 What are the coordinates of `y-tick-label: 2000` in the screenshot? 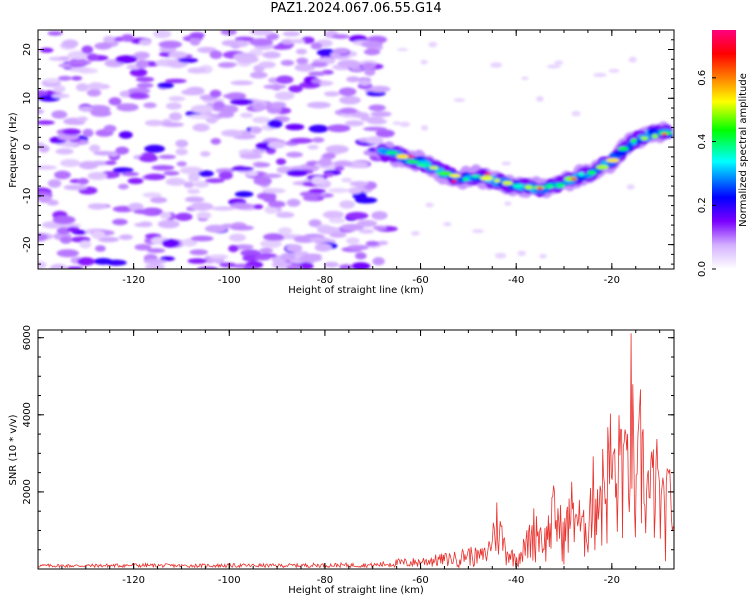 It's located at (27, 491).